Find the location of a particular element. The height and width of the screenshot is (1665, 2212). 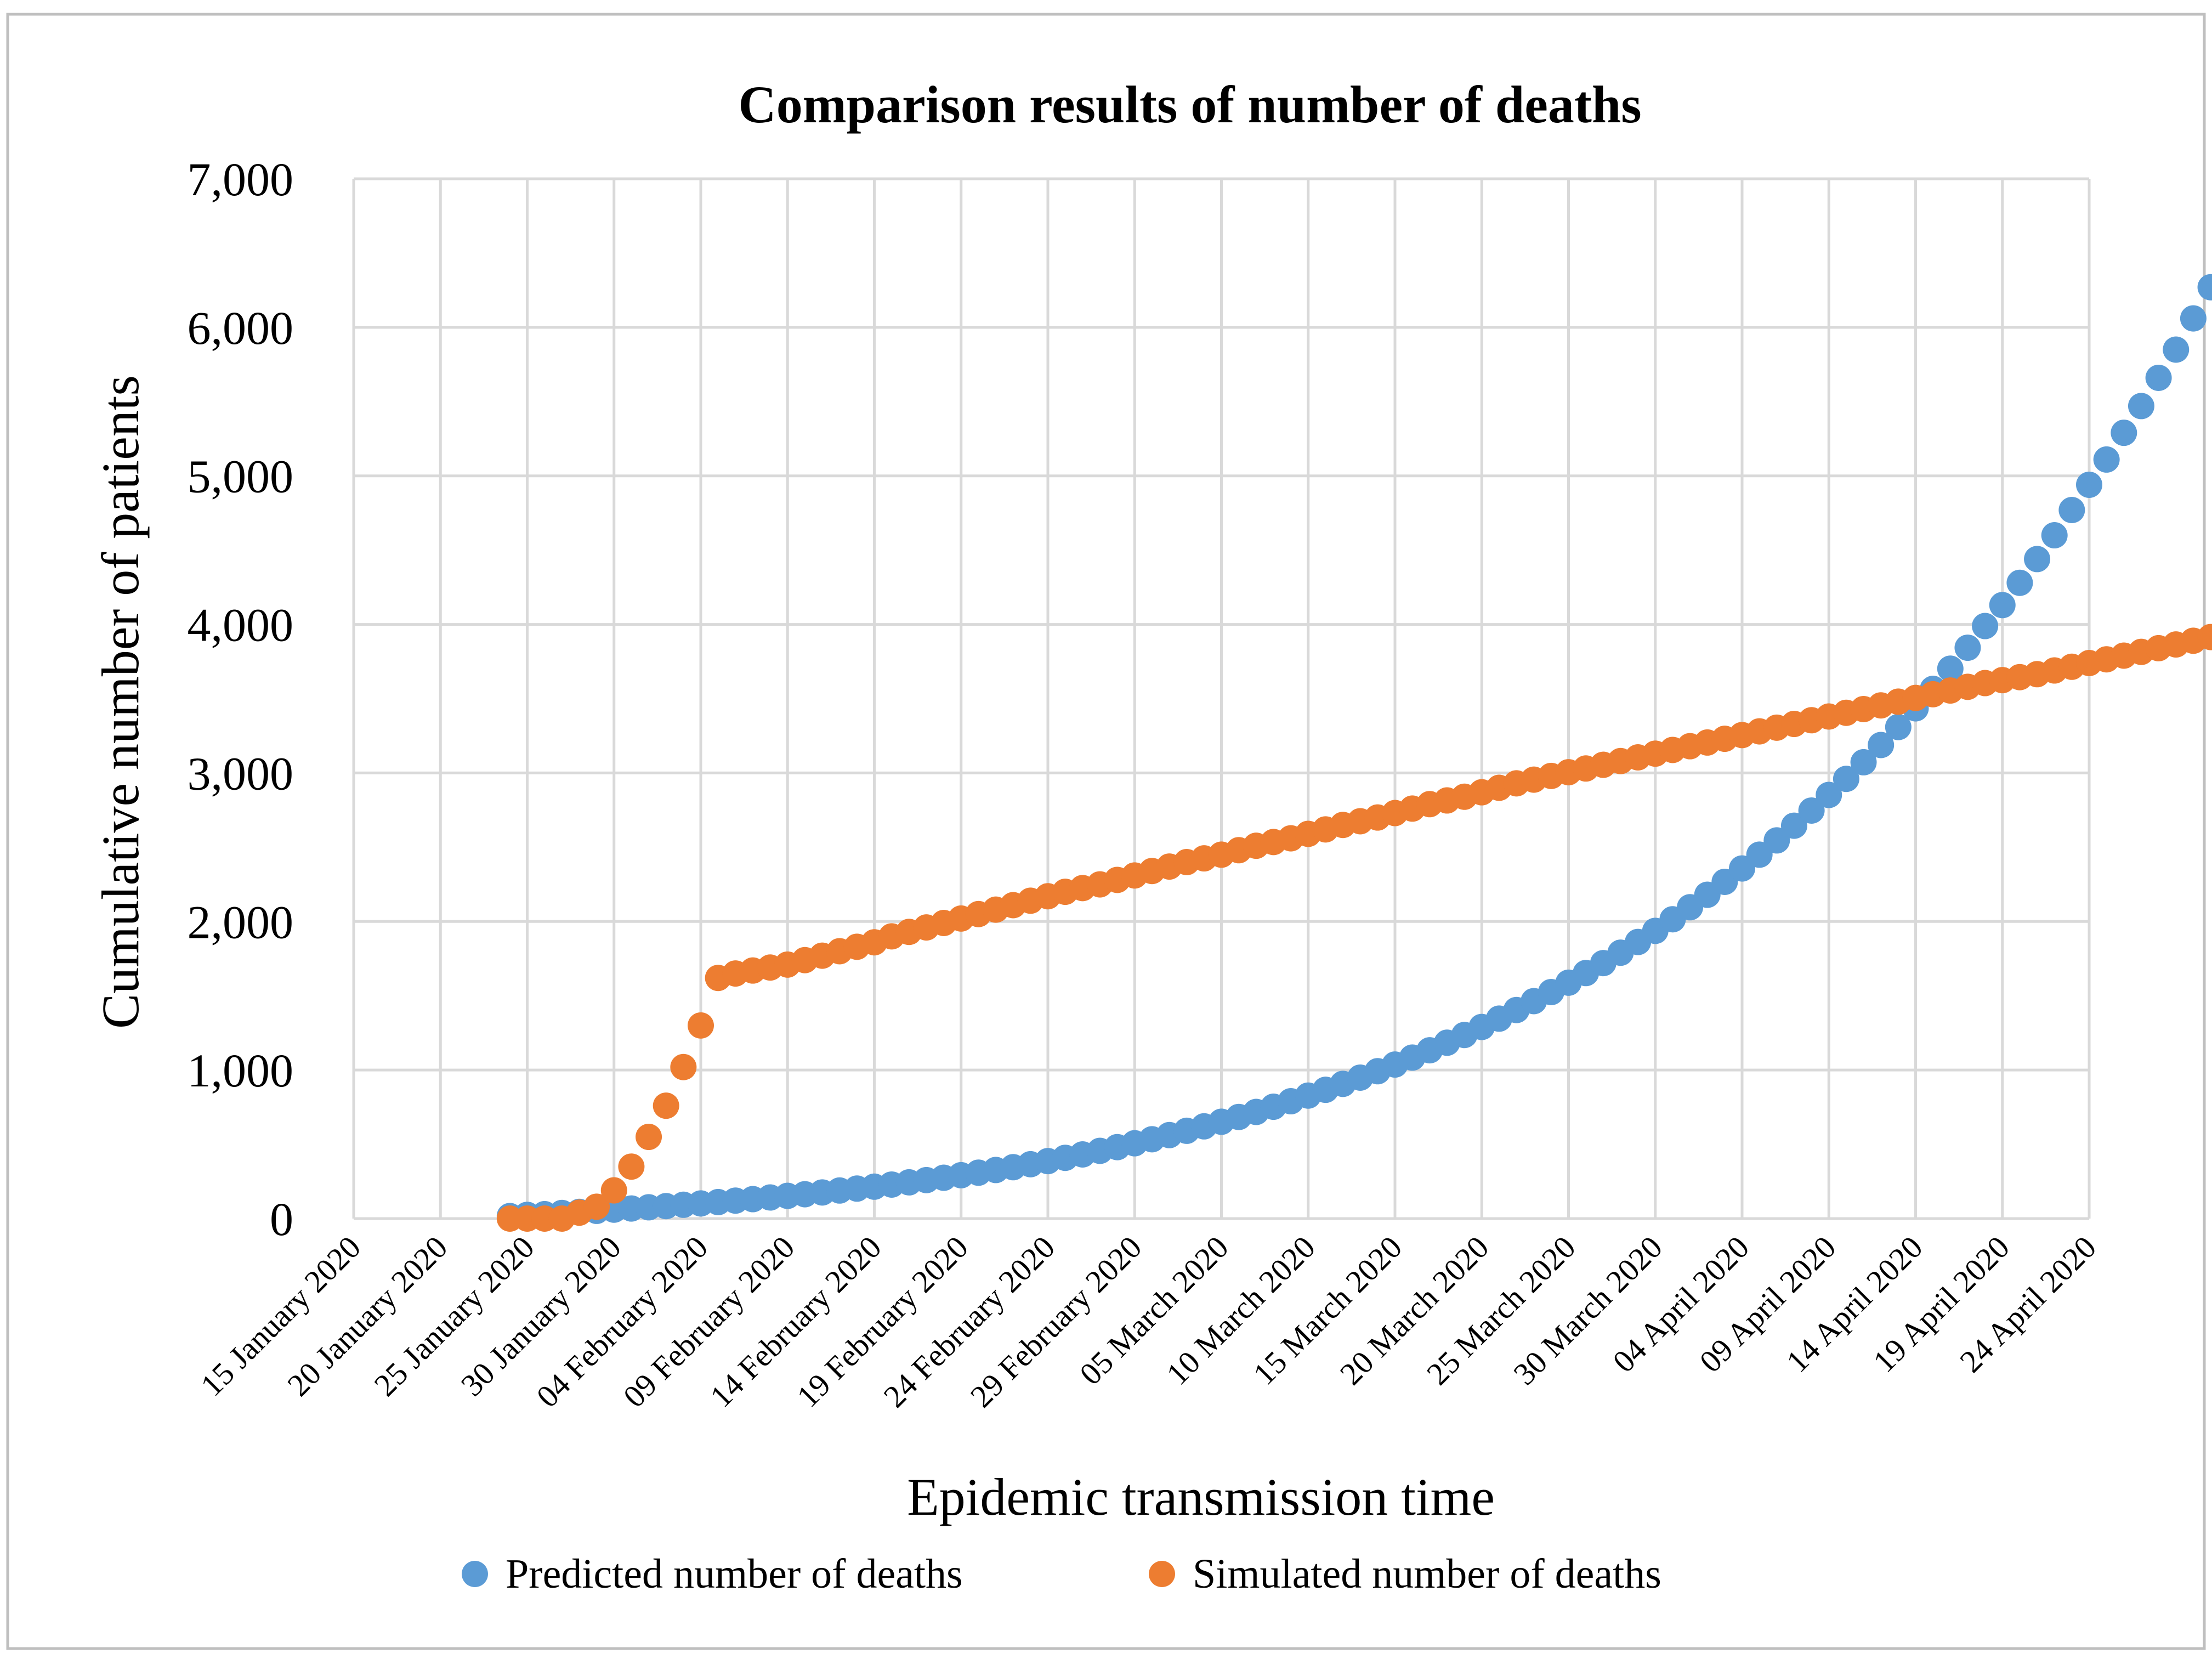

y-tick-label: 5,000 is located at coordinates (241, 477).